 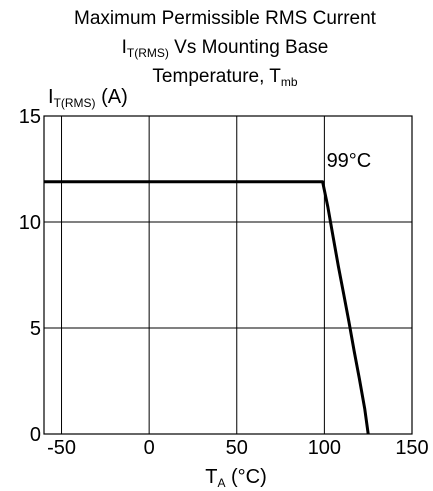 I want to click on y-axis-label-main: I, so click(x=51, y=97).